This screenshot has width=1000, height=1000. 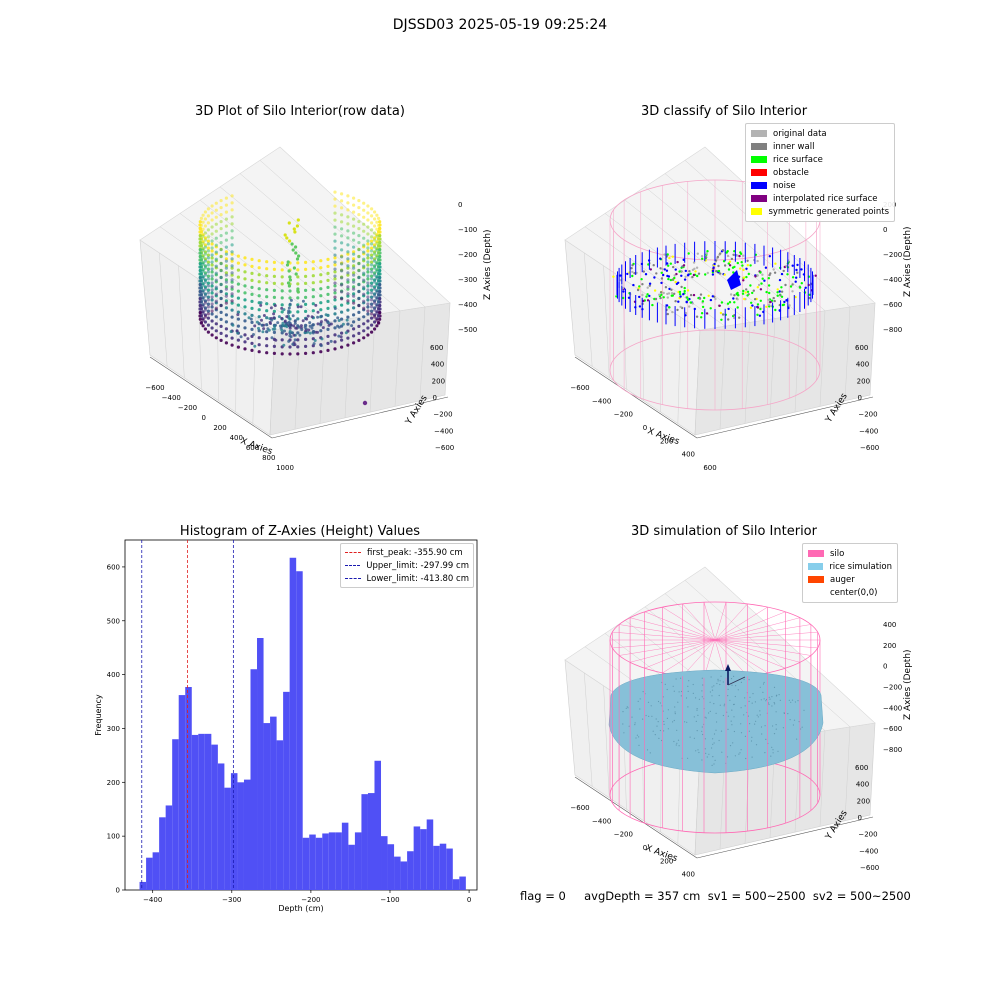 What do you see at coordinates (365, 403) in the screenshot?
I see `outlier-point` at bounding box center [365, 403].